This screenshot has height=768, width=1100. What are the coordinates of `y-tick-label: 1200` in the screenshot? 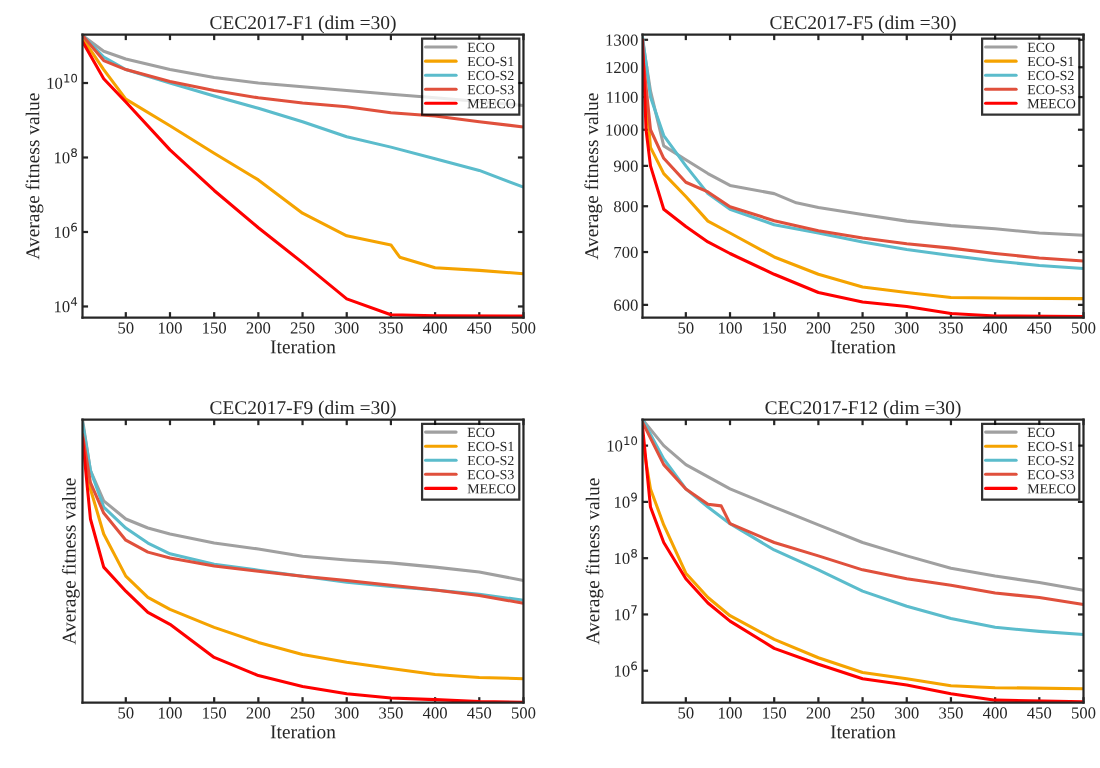 It's located at (622, 67).